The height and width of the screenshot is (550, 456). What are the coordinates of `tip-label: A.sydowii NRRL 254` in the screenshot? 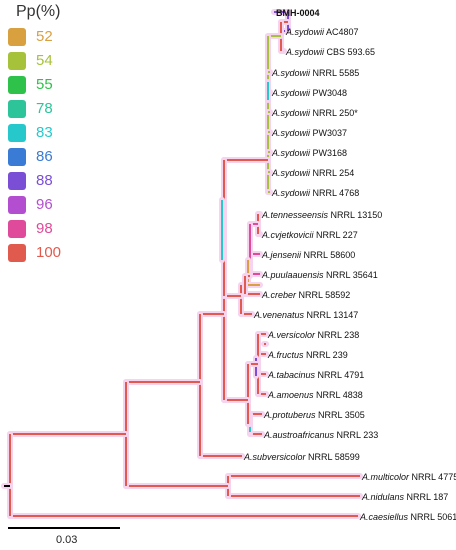 It's located at (312, 173).